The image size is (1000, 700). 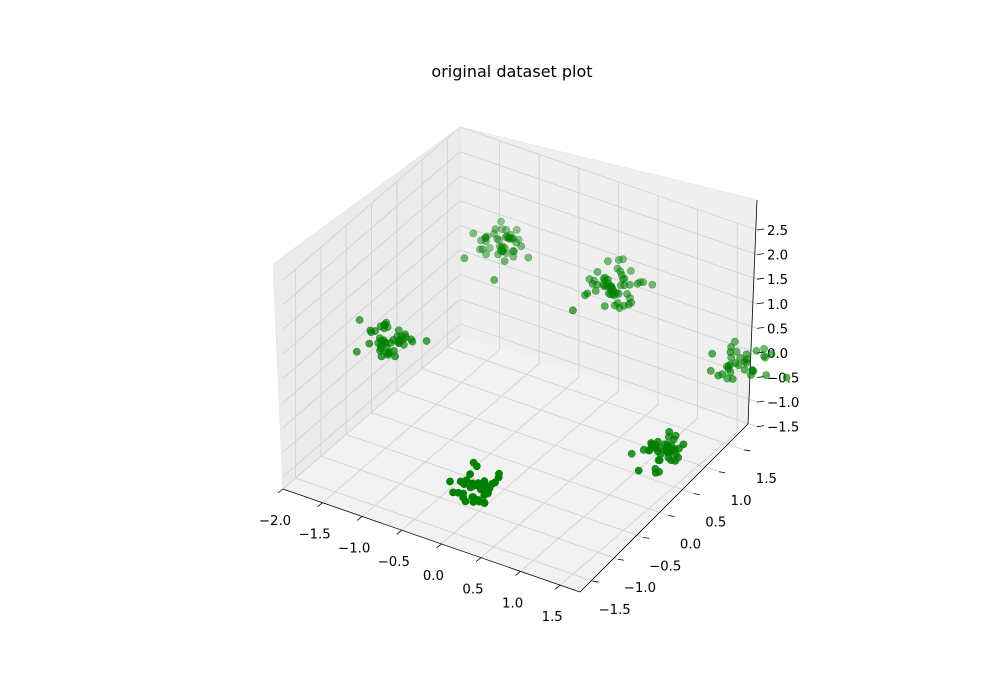 I want to click on y-tick-label: 0.0, so click(x=690, y=545).